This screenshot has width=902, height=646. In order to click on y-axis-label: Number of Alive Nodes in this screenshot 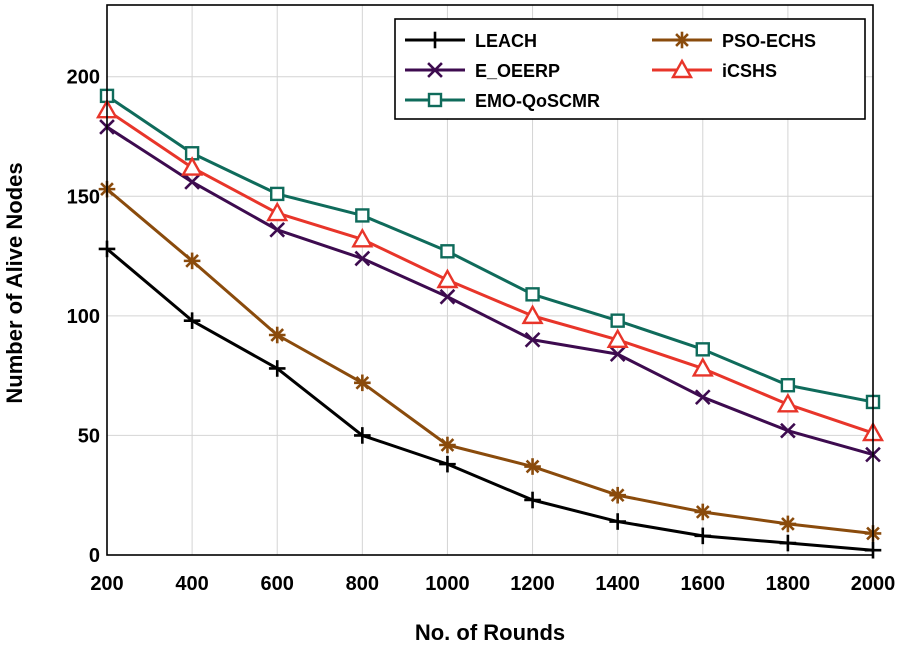, I will do `click(14, 282)`.